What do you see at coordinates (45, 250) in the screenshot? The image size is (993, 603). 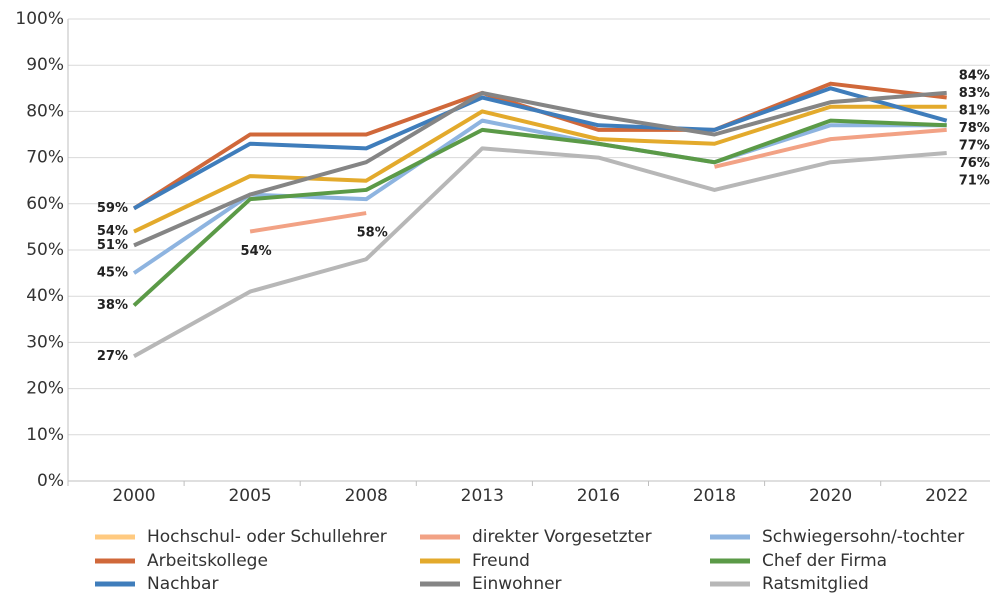 I see `y-tick-label: 50%` at bounding box center [45, 250].